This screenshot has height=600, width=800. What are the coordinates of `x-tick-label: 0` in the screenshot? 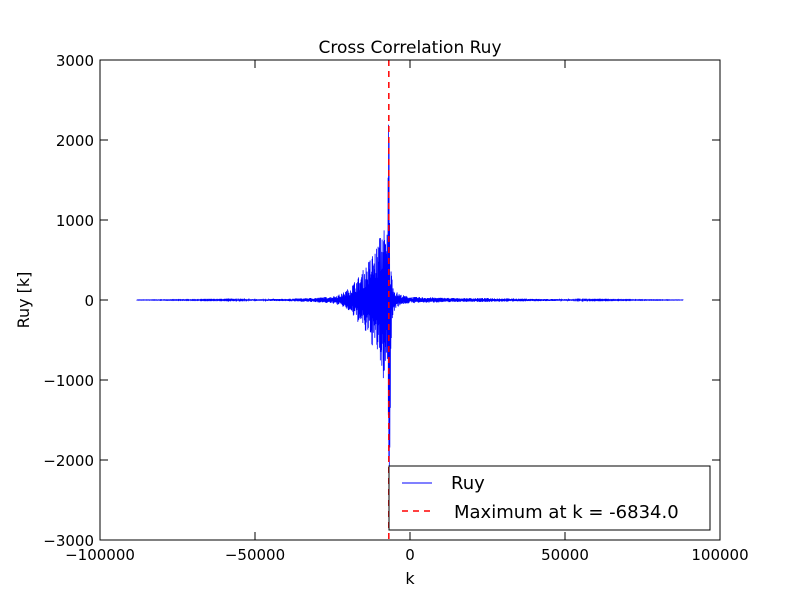 It's located at (410, 555).